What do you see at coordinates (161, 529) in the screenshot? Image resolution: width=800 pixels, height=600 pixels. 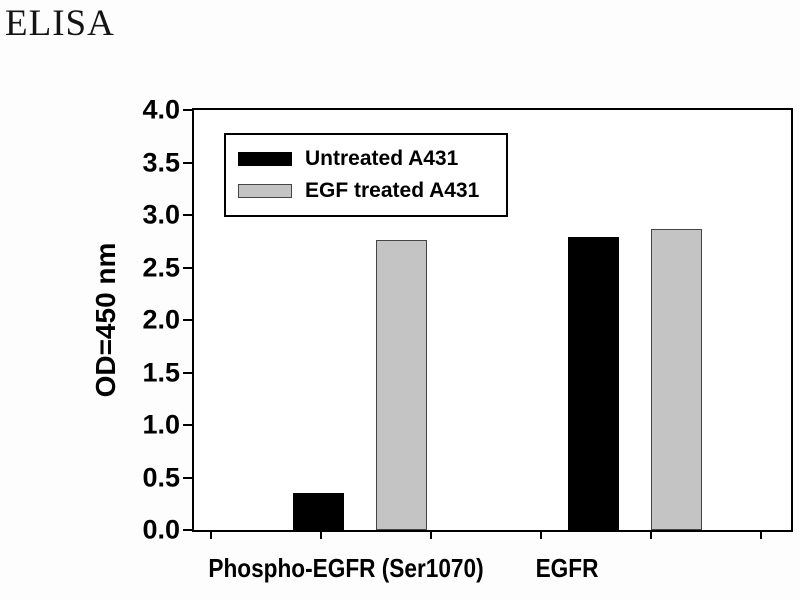 I see `y-tick-label: 0.0` at bounding box center [161, 529].